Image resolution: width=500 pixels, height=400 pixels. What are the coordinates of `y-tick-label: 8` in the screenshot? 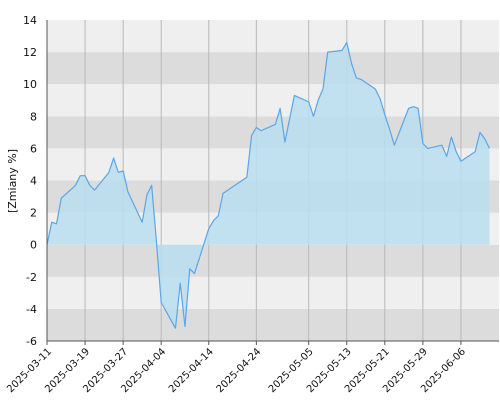 It's located at (33, 116).